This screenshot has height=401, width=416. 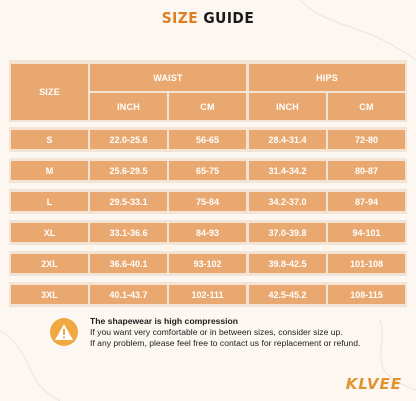 I want to click on page-title: SIZE GUIDE, so click(x=208, y=18).